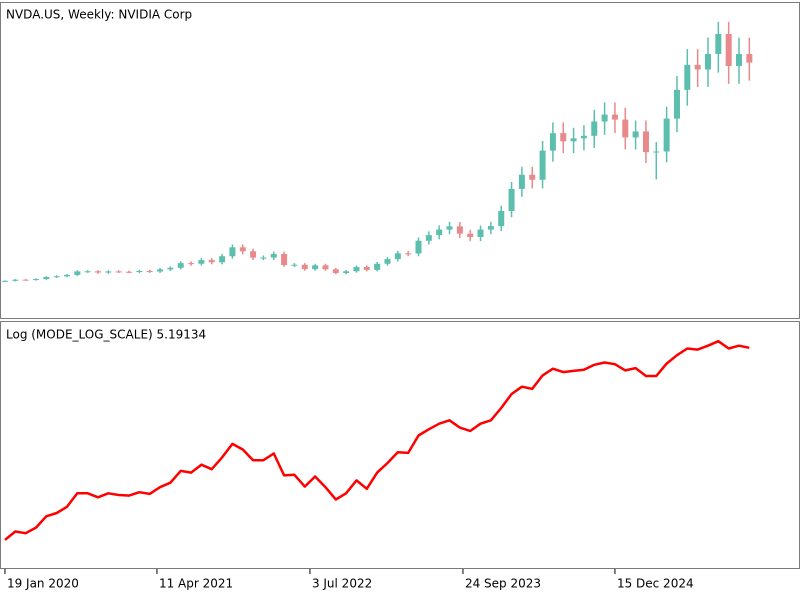 The height and width of the screenshot is (600, 800). What do you see at coordinates (342, 584) in the screenshot?
I see `x-tick-label: 3 Jul 2022` at bounding box center [342, 584].